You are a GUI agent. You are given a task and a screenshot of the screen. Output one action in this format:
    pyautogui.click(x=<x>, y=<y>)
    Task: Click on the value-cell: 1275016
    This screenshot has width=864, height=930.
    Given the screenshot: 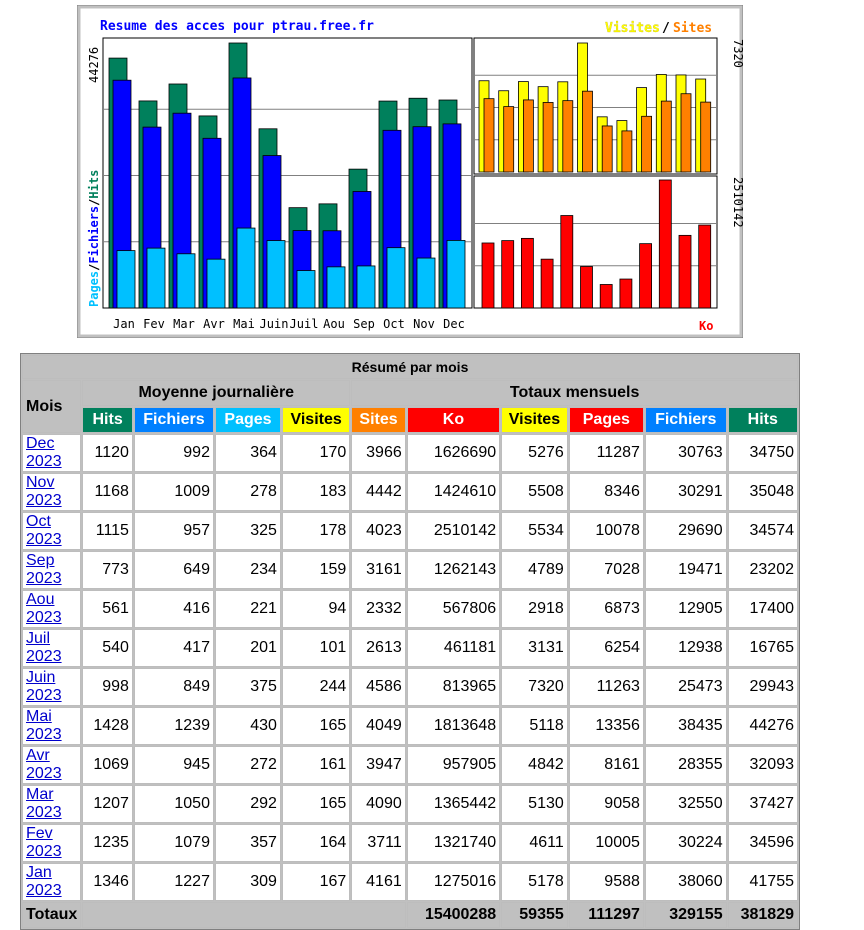 What is the action you would take?
    pyautogui.click(x=453, y=882)
    